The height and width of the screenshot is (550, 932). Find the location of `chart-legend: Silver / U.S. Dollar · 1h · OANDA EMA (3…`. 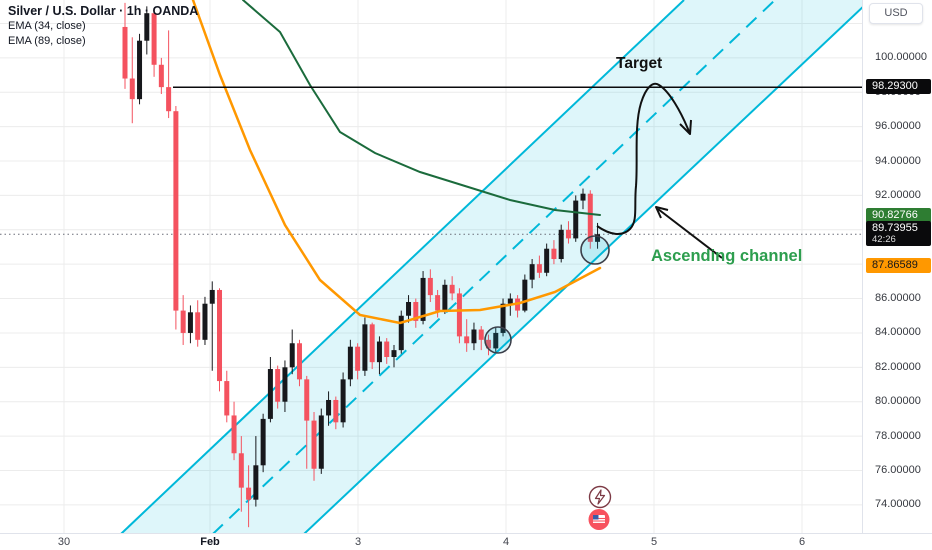

chart-legend: Silver / U.S. Dollar · 1h · OANDA EMA (3… is located at coordinates (103, 26).